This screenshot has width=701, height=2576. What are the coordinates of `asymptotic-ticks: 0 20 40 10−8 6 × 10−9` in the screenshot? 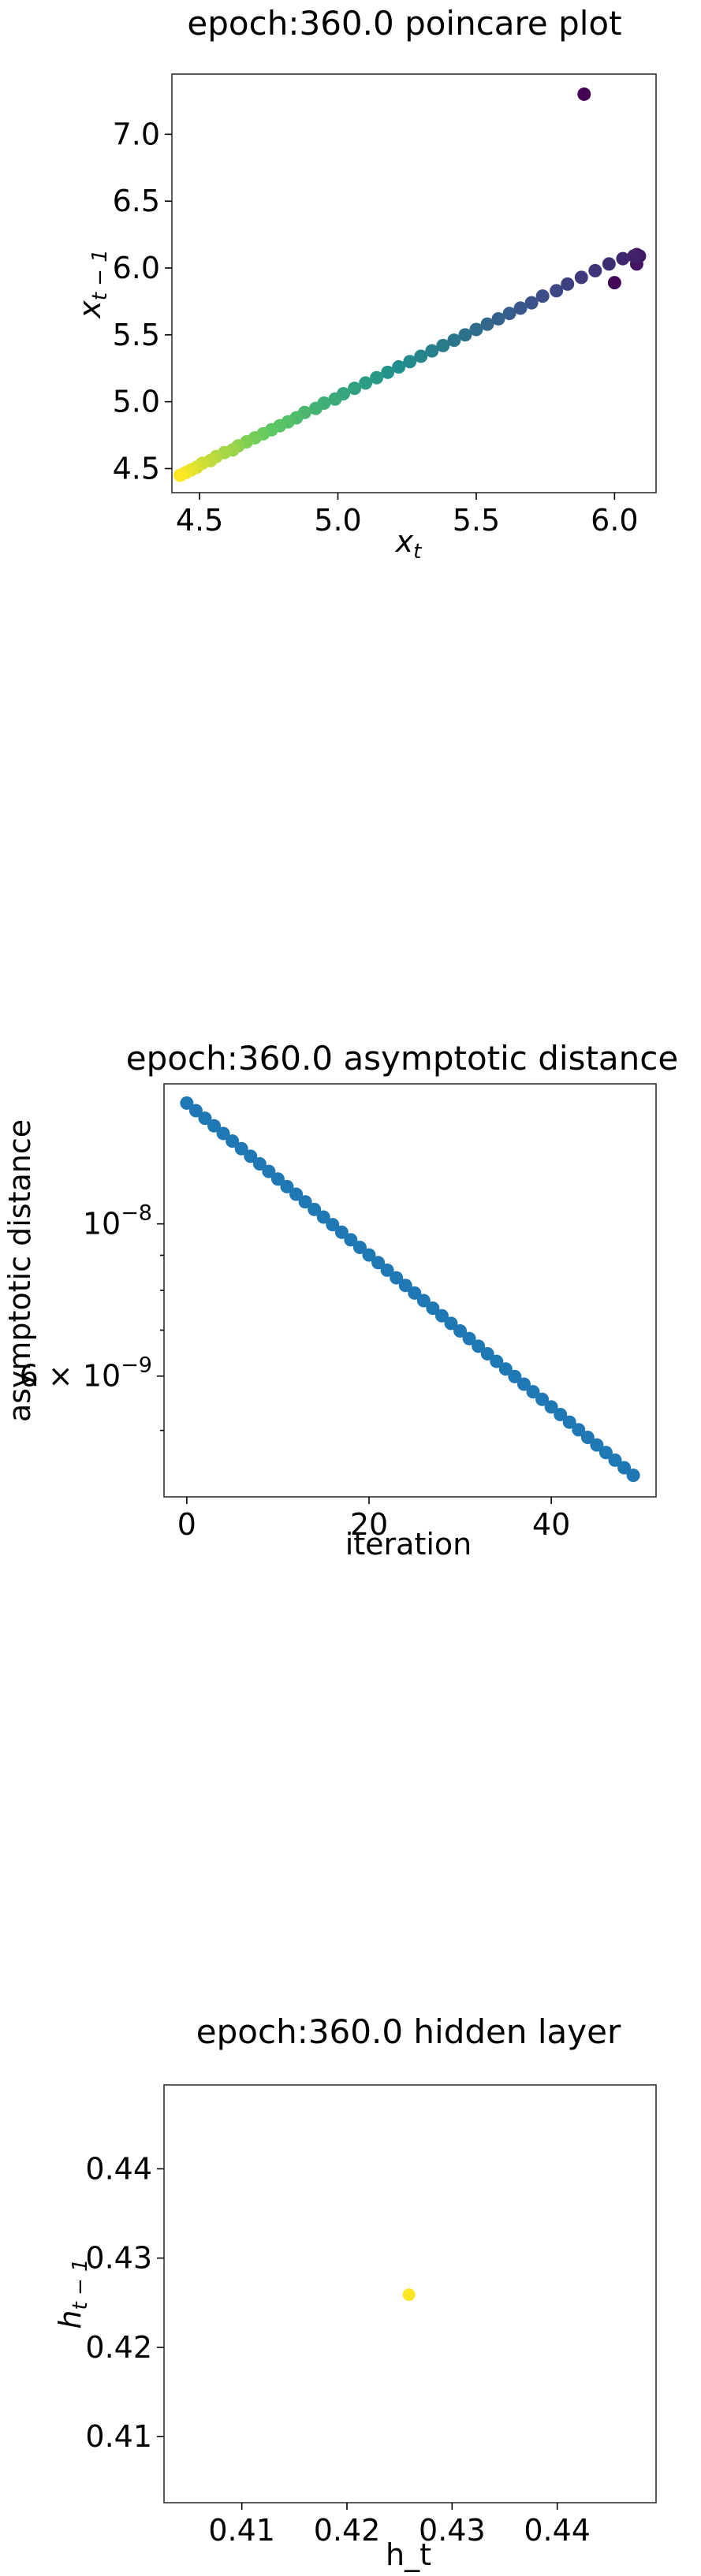 It's located at (295, 1371).